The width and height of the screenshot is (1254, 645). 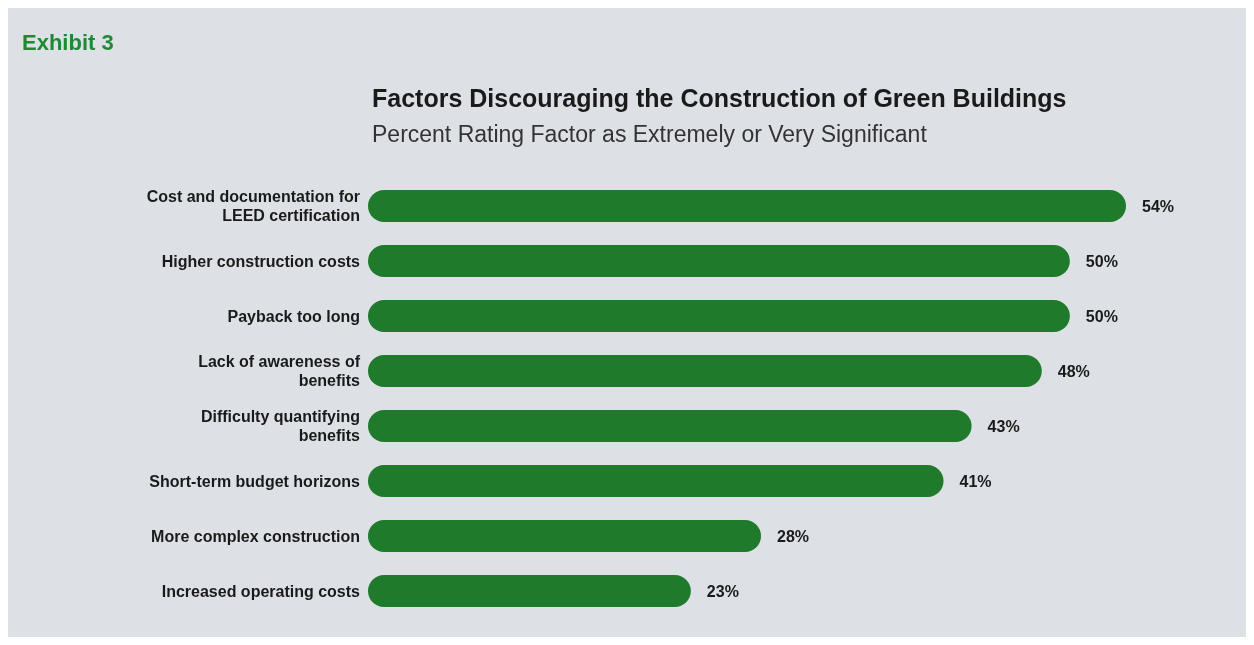 I want to click on data-label: 54%, so click(x=1158, y=206).